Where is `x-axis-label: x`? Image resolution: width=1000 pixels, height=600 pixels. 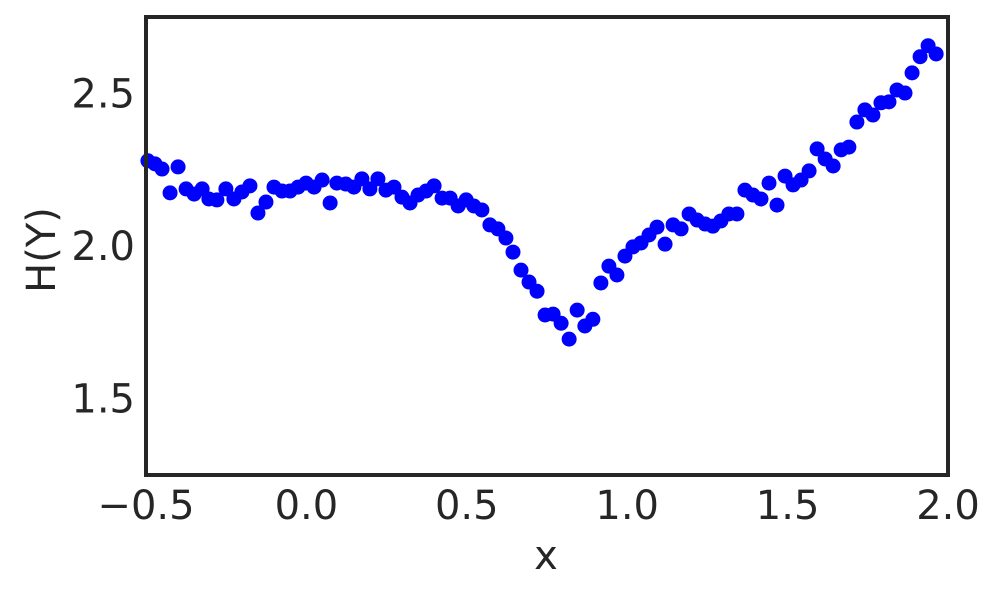
x-axis-label: x is located at coordinates (546, 556).